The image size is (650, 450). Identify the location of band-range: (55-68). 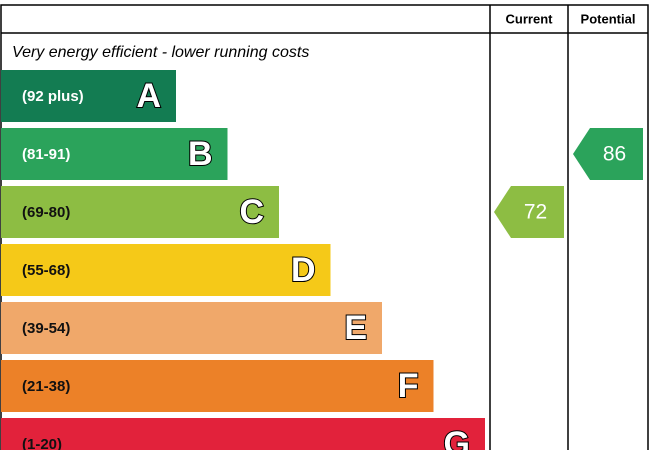
(46, 270).